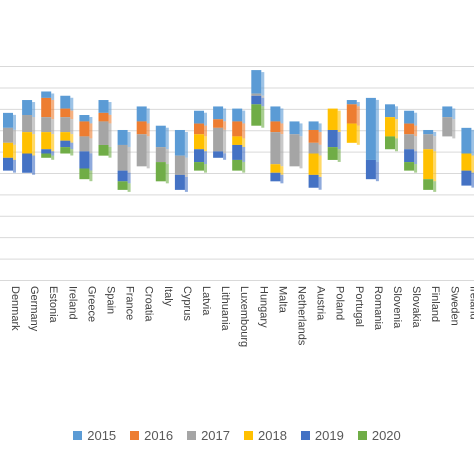 The image size is (474, 474). What do you see at coordinates (34, 309) in the screenshot?
I see `x-tick-label: Germany` at bounding box center [34, 309].